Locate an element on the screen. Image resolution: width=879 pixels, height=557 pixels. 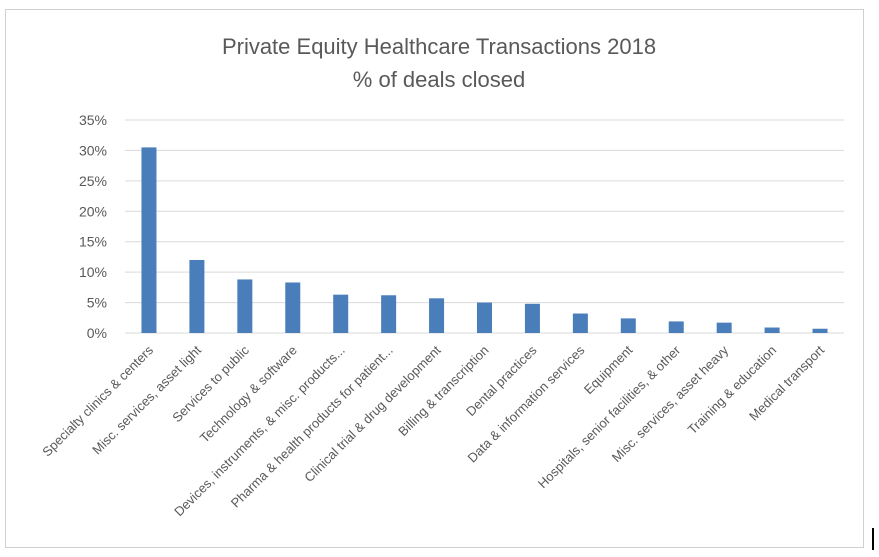
y-tick-label: 15% is located at coordinates (93, 242).